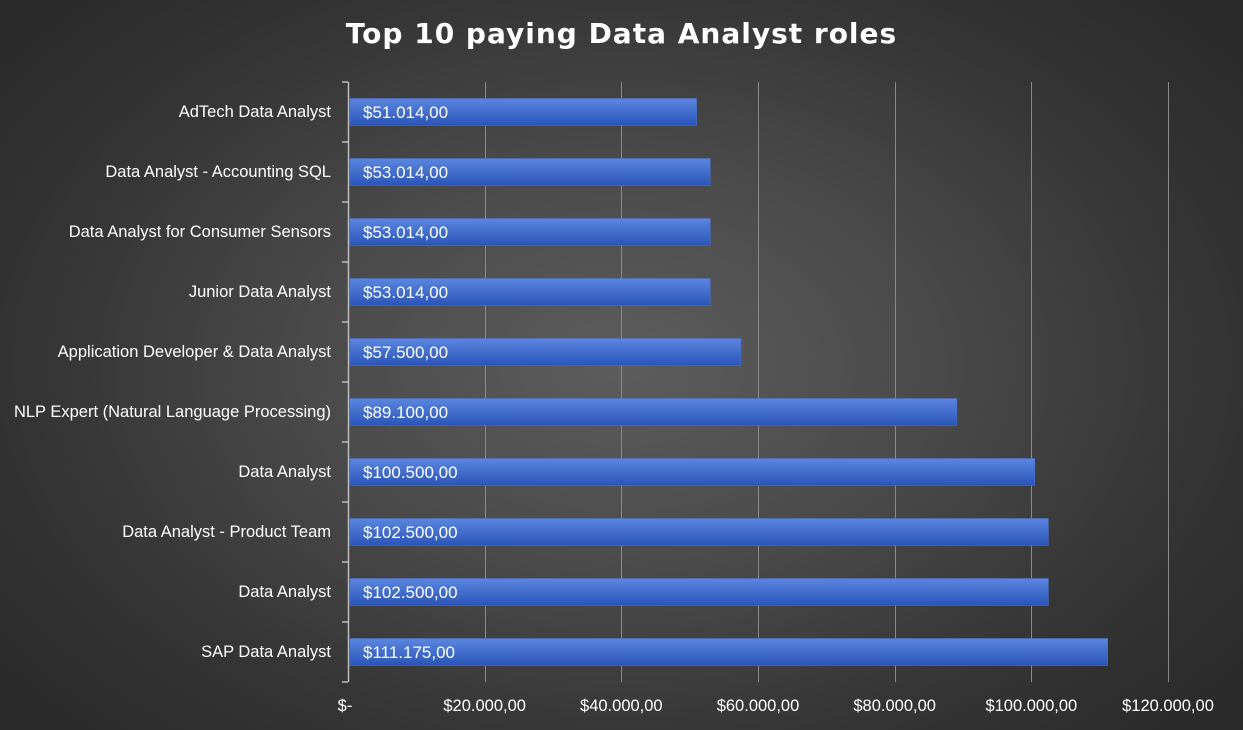 The image size is (1243, 730). Describe the element at coordinates (410, 532) in the screenshot. I see `data-label-7: $102.500,00` at that location.